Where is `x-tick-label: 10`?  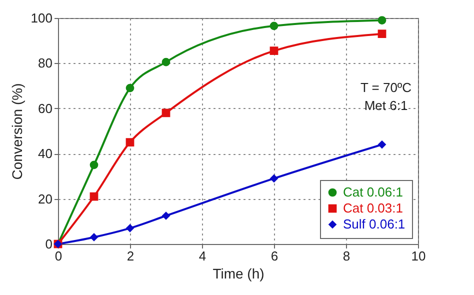
x-tick-label: 10 is located at coordinates (418, 256).